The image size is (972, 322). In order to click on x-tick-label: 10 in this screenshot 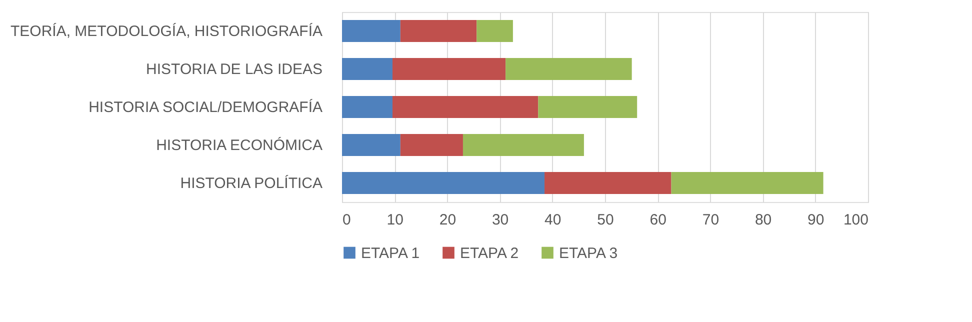, I will do `click(395, 220)`.